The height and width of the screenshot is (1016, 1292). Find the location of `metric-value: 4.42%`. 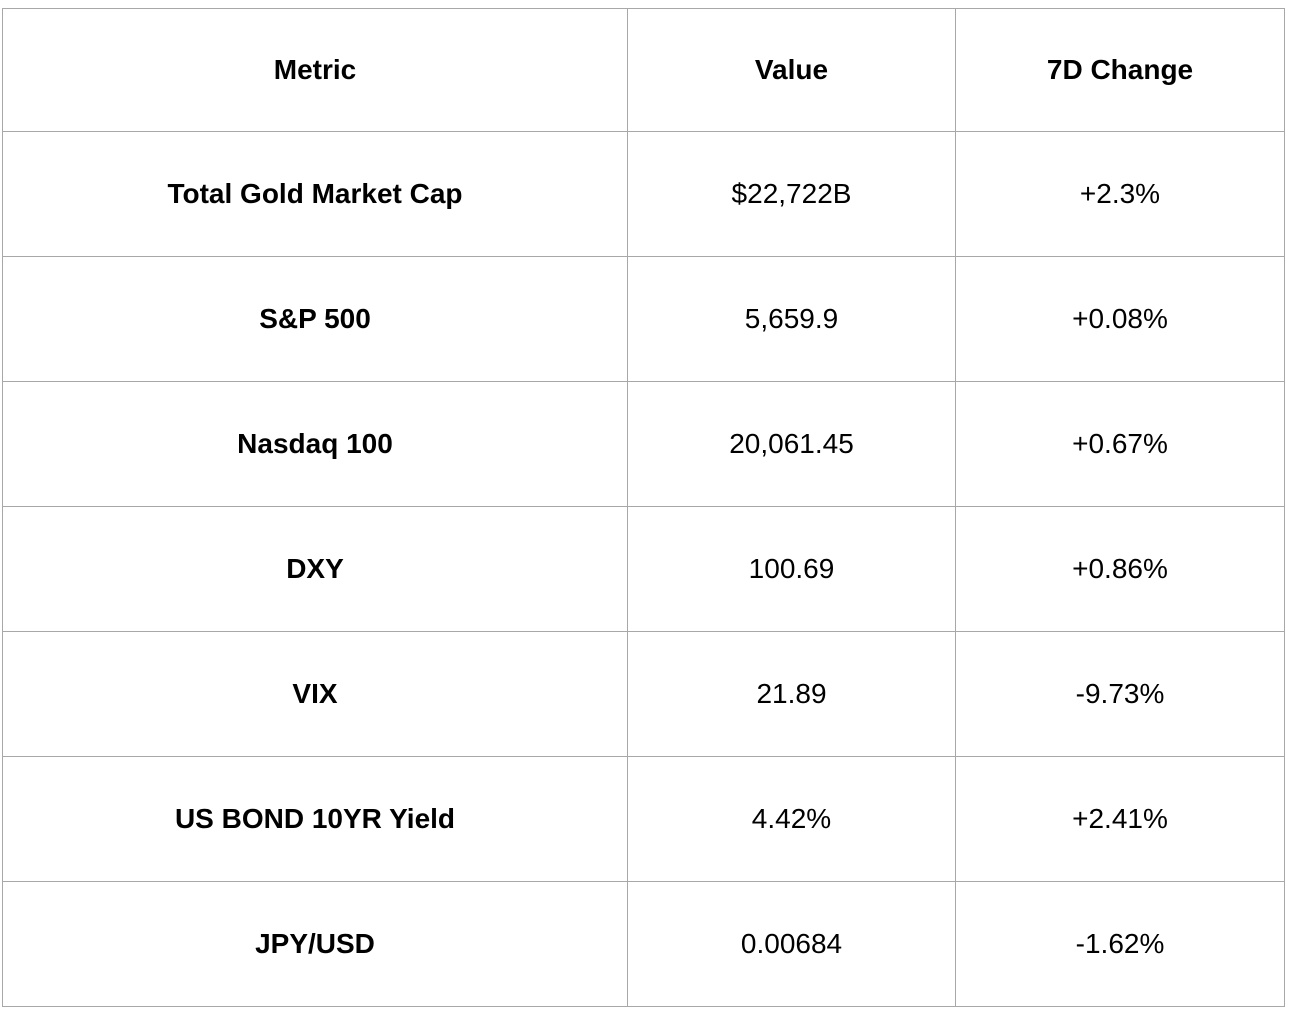

metric-value: 4.42% is located at coordinates (791, 819).